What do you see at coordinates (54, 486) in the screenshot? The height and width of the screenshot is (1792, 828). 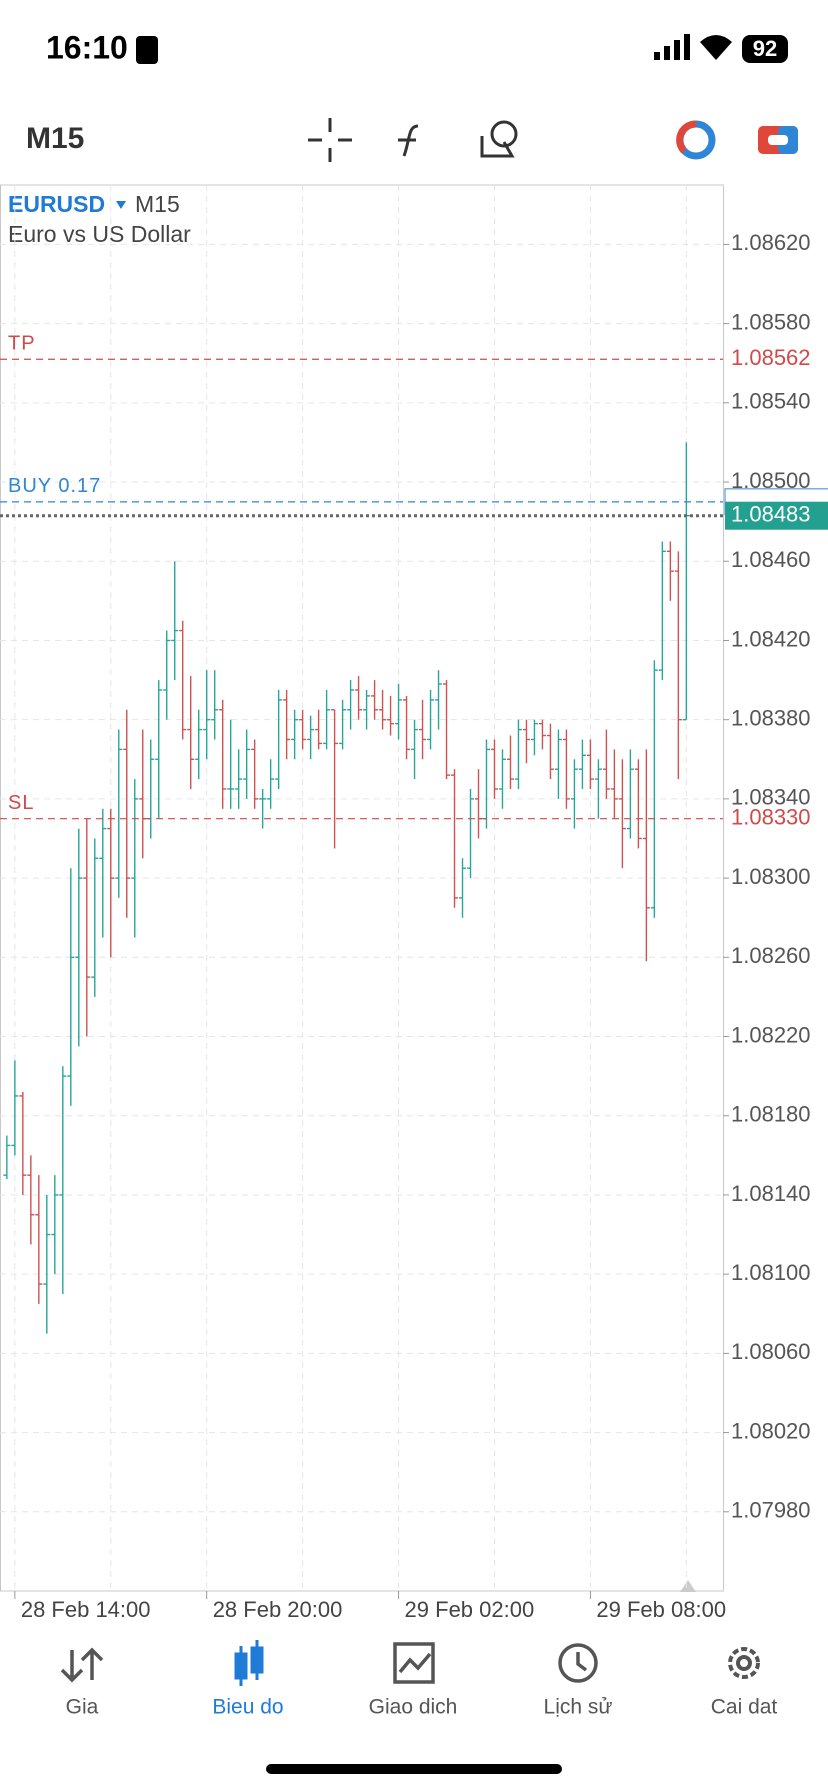 I see `level-label: BUY 0.17` at bounding box center [54, 486].